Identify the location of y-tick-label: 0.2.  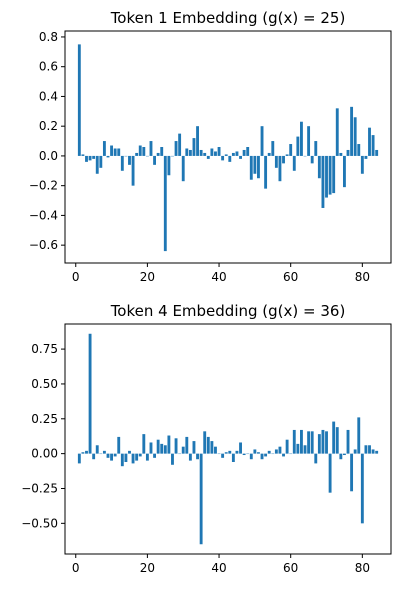
(48, 126).